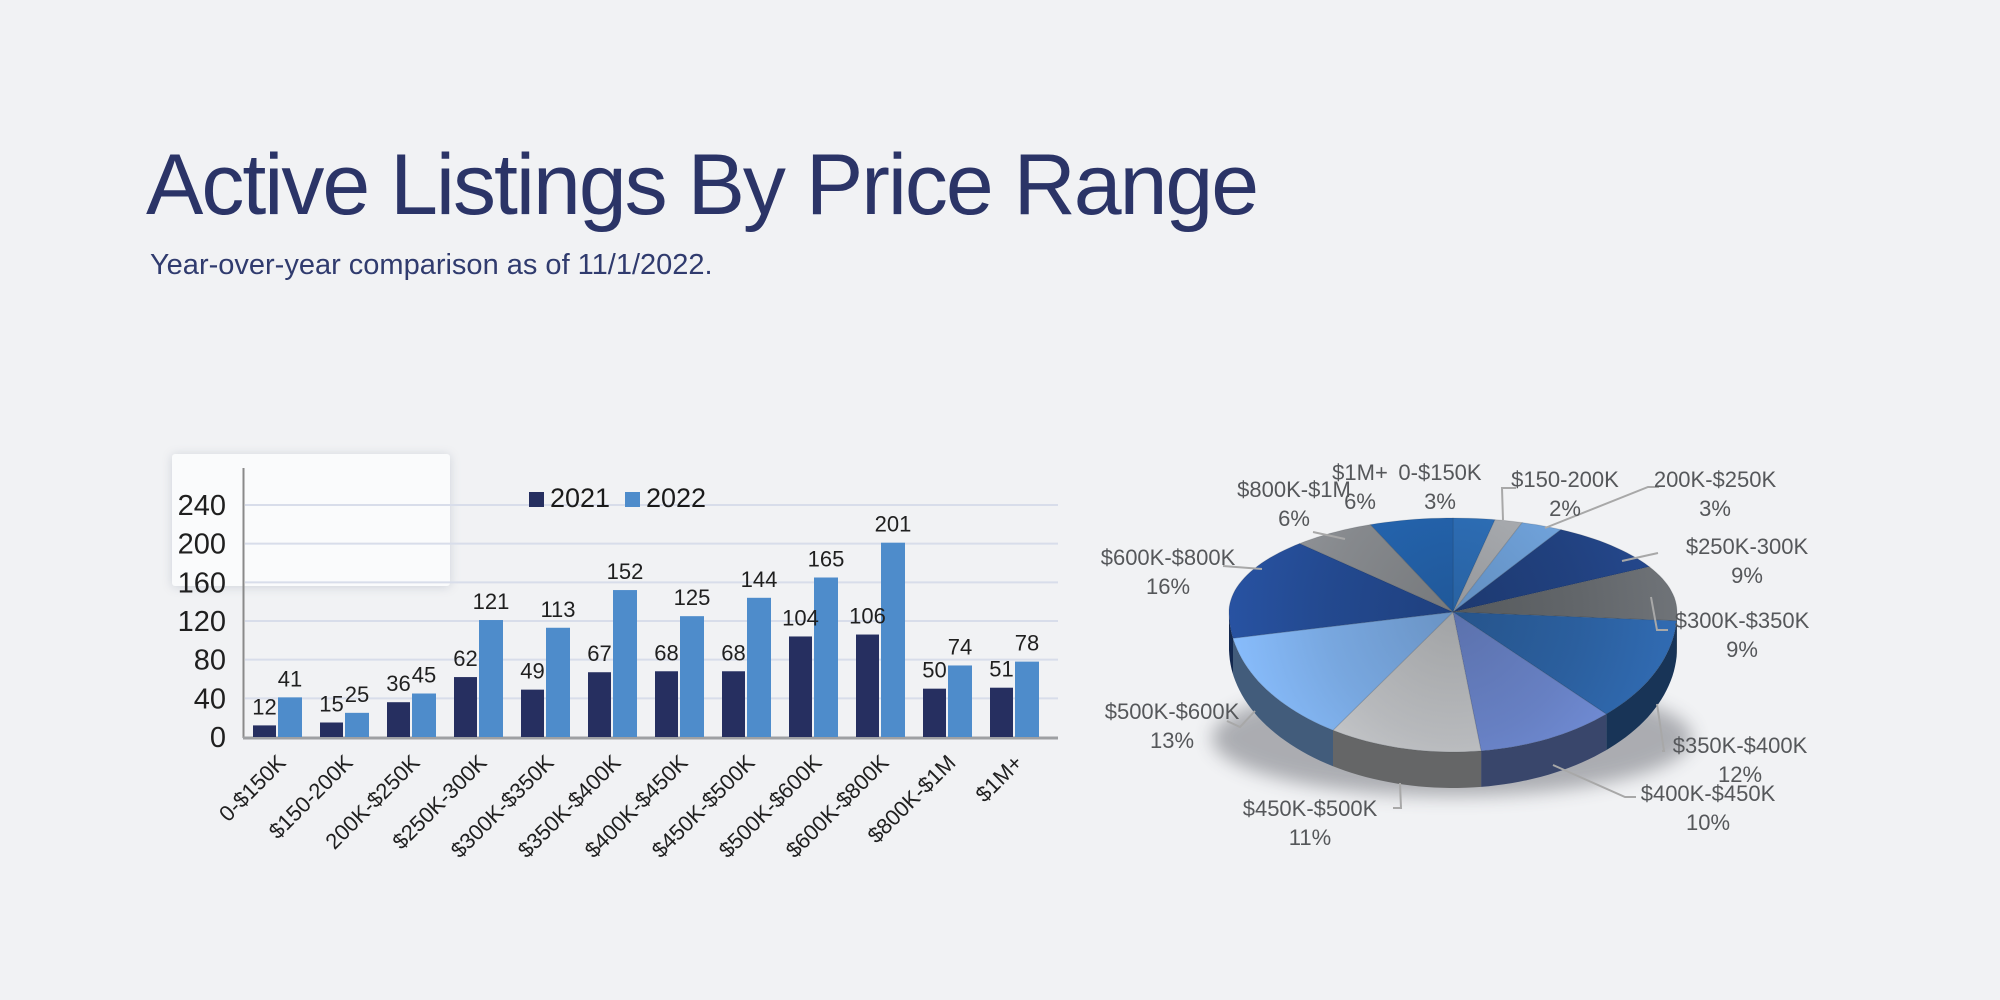 The height and width of the screenshot is (1000, 2000). I want to click on pie-label-range: $450K-$500K, so click(1310, 808).